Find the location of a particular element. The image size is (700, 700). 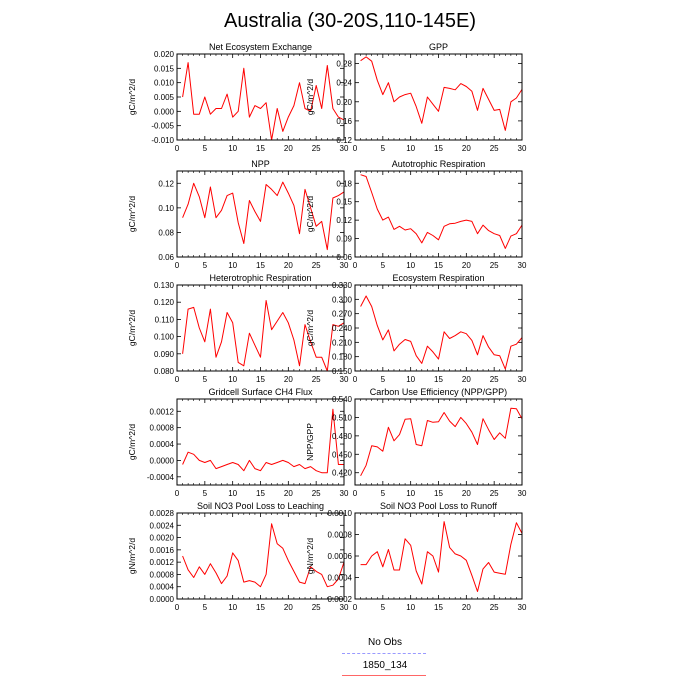

y-tick-label-npp: 0.08 is located at coordinates (166, 232).